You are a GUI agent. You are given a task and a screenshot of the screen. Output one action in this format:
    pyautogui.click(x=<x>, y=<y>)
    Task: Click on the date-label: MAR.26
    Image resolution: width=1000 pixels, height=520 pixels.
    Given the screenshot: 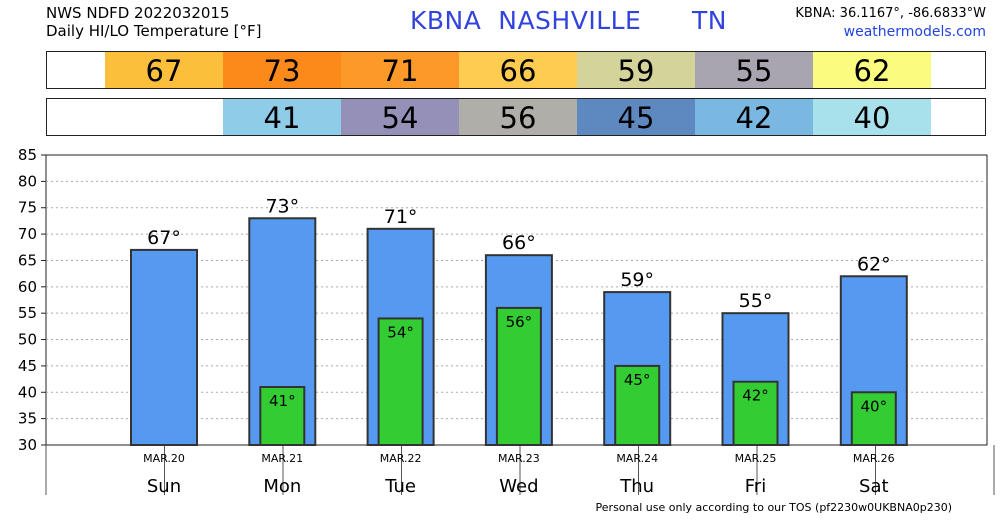 What is the action you would take?
    pyautogui.click(x=874, y=458)
    